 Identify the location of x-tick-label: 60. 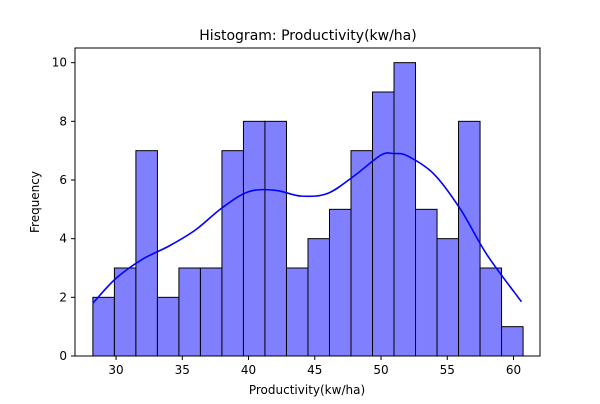
(513, 370).